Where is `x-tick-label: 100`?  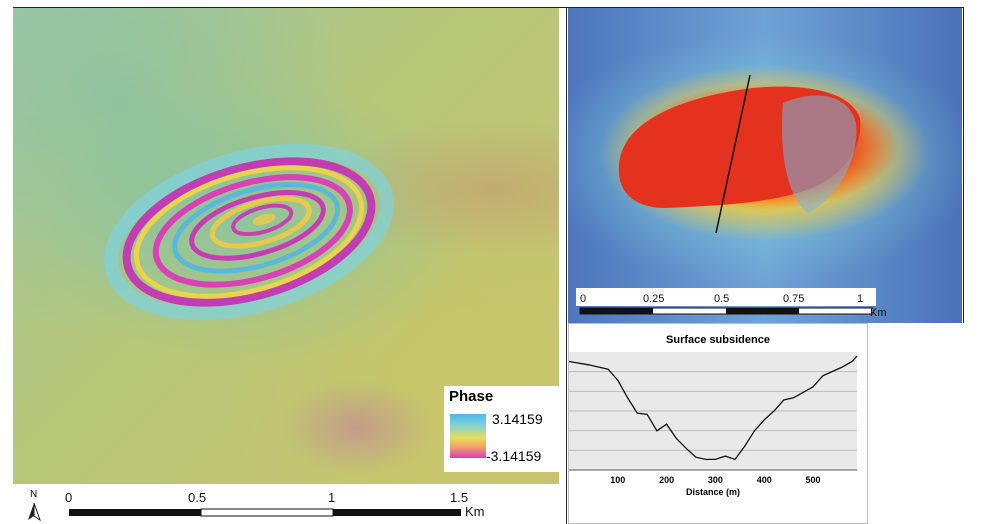 x-tick-label: 100 is located at coordinates (617, 480).